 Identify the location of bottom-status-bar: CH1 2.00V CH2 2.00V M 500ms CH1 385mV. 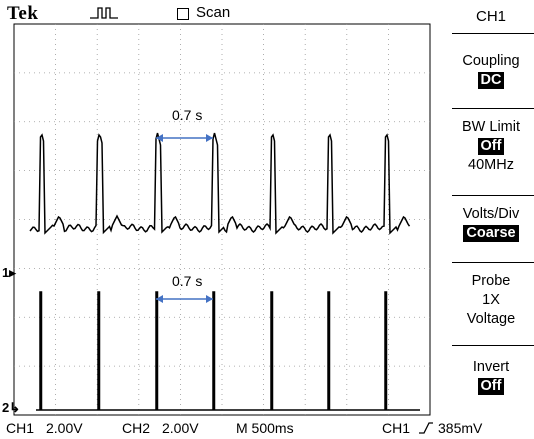
(267, 428).